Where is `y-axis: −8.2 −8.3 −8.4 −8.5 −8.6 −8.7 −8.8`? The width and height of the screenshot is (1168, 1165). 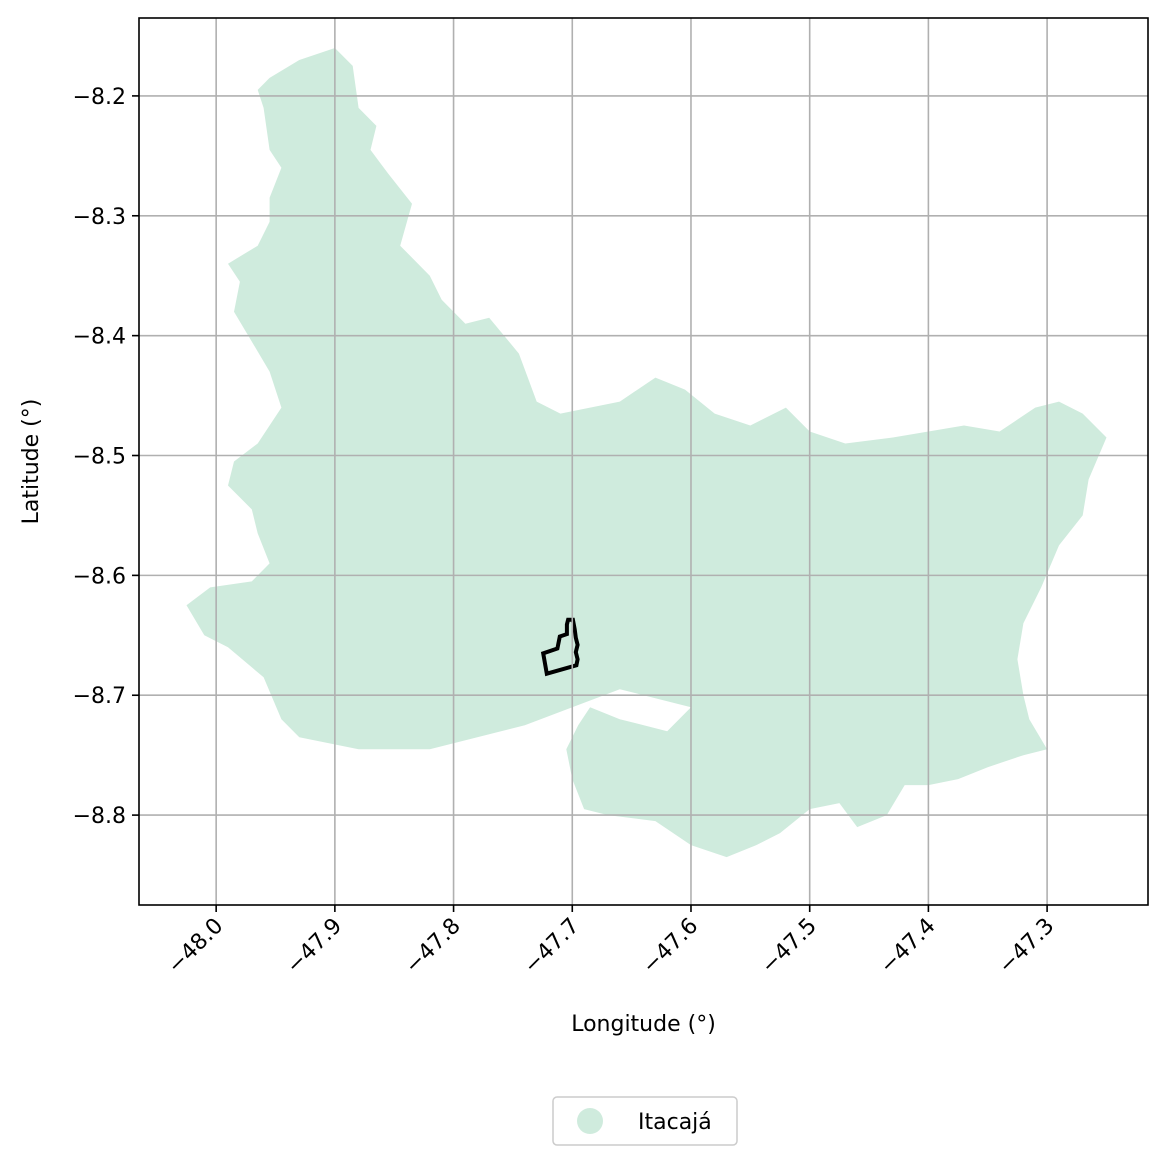 y-axis: −8.2 −8.3 −8.4 −8.5 −8.6 −8.7 −8.8 is located at coordinates (106, 457).